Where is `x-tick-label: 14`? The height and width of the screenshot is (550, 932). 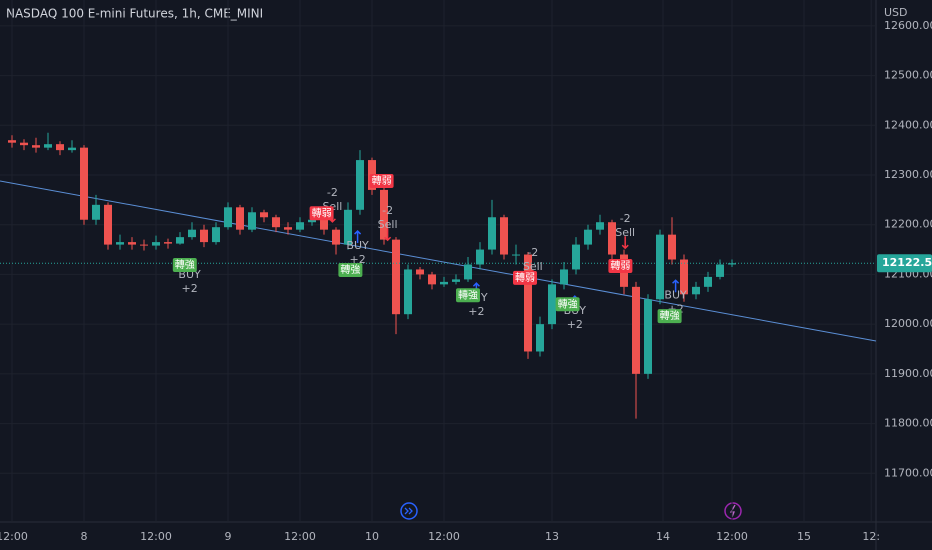
x-tick-label: 14 is located at coordinates (663, 536).